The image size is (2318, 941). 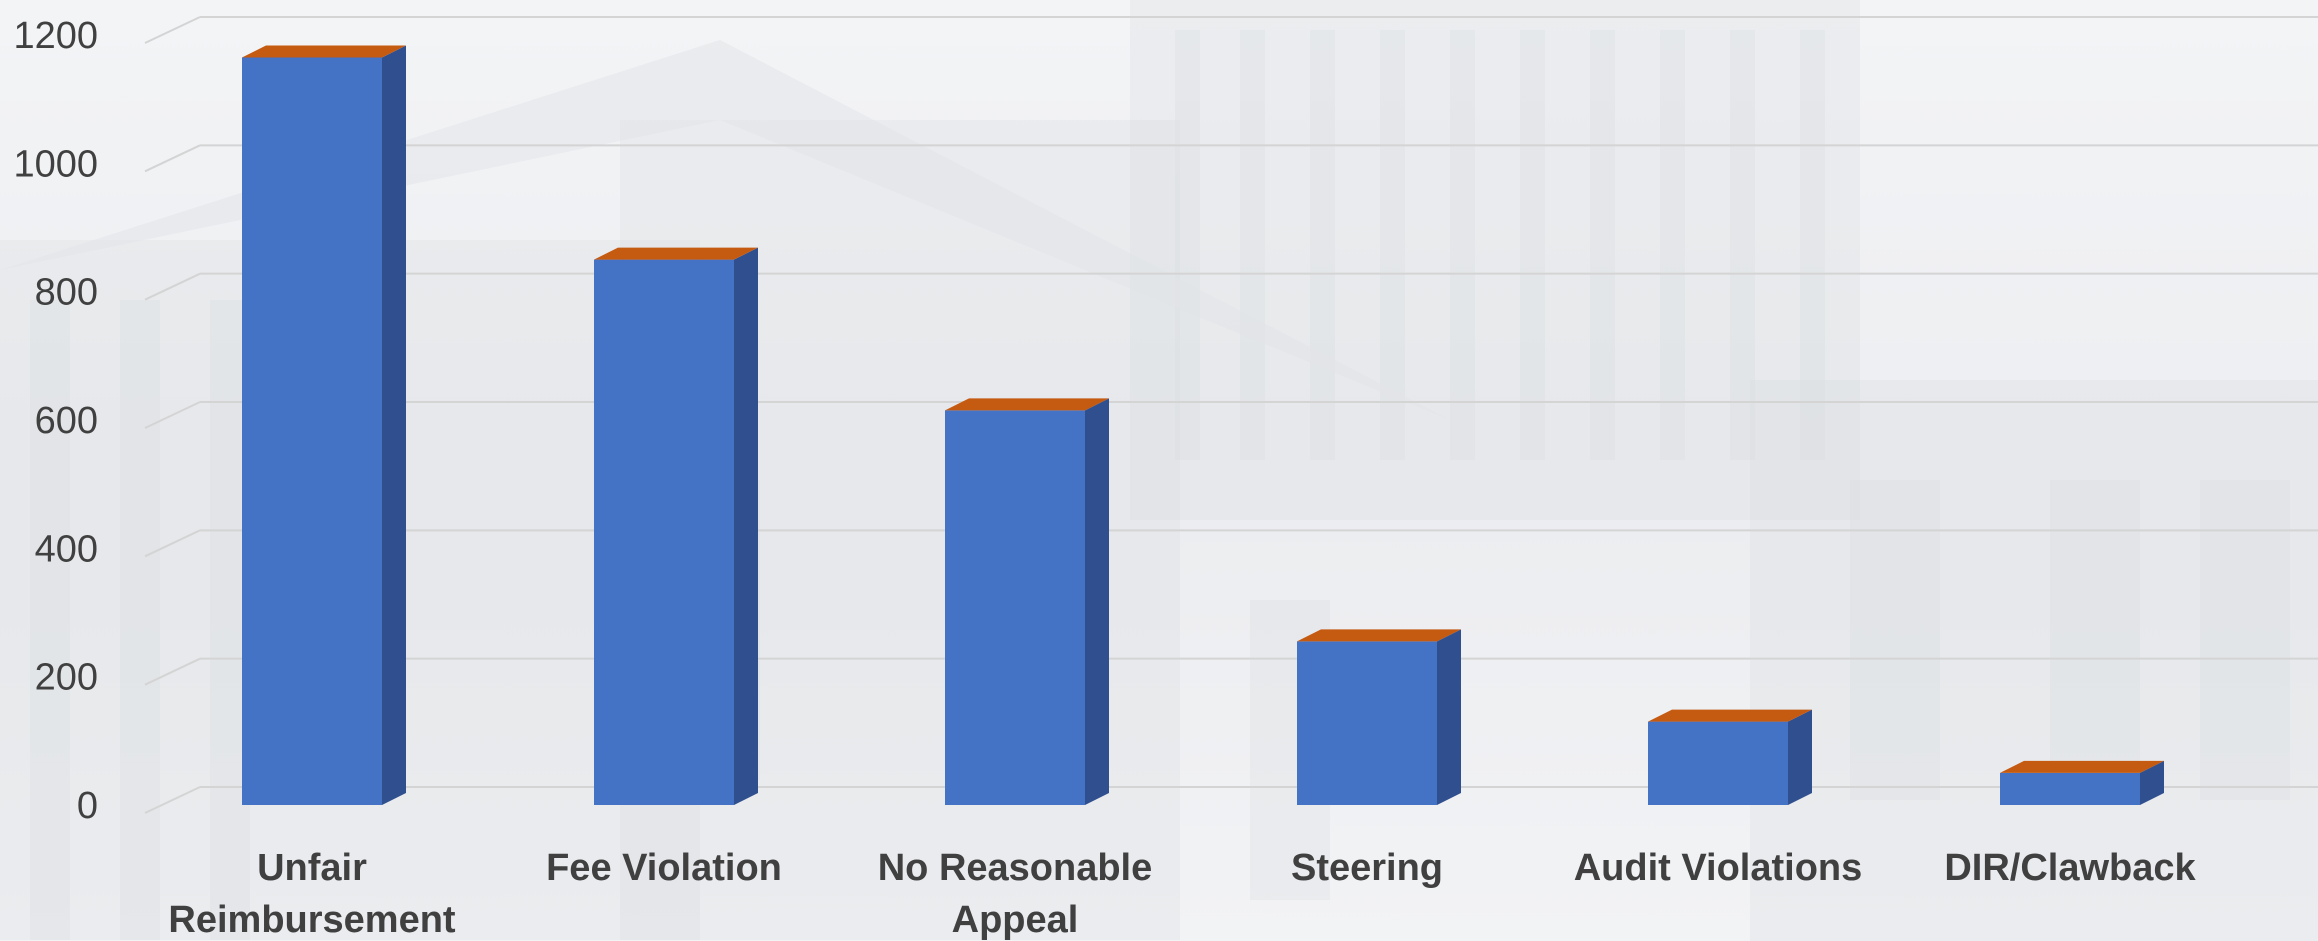 I want to click on y-tick-label-0: 0, so click(x=87, y=806).